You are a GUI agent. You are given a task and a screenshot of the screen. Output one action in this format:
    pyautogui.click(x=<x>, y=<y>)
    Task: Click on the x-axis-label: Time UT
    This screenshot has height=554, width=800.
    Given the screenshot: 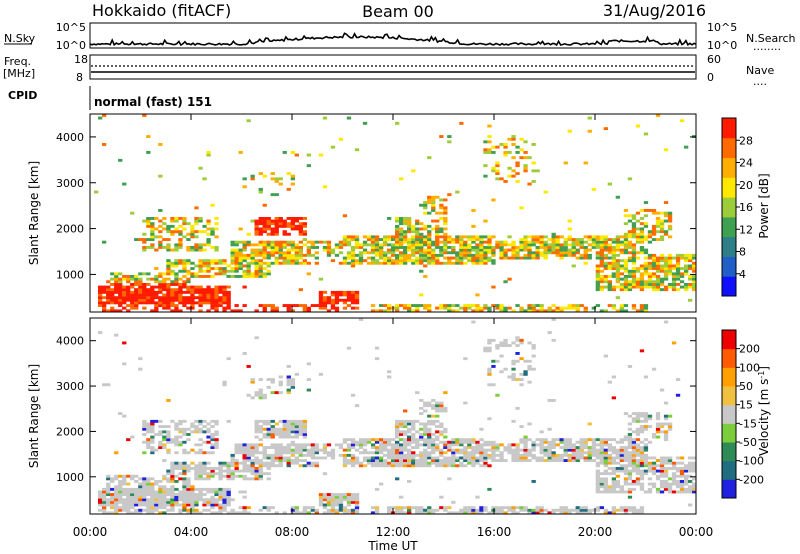 What is the action you would take?
    pyautogui.click(x=392, y=546)
    